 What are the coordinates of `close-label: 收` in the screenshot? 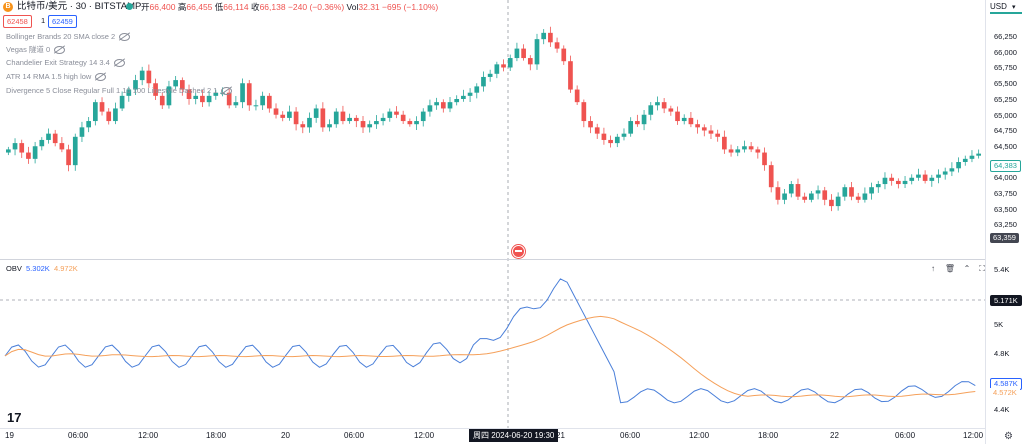 It's located at (255, 7).